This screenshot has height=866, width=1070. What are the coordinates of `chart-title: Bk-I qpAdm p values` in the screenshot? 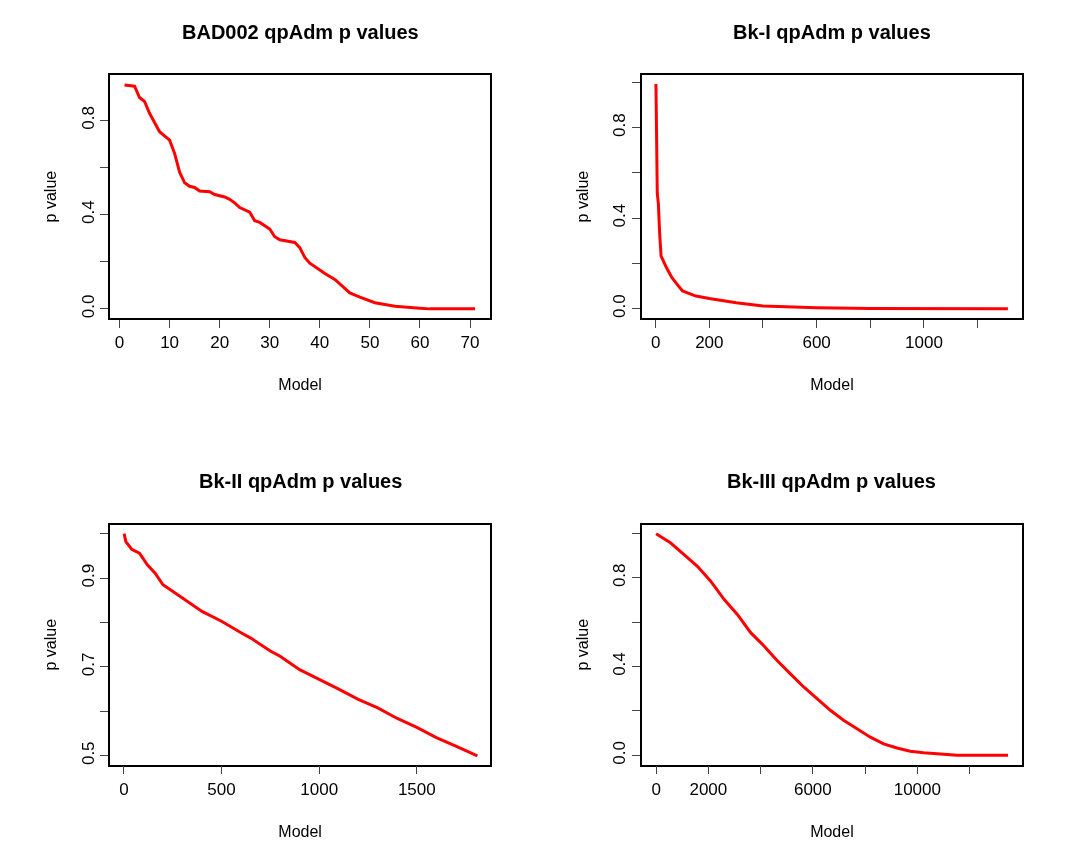 It's located at (832, 32).